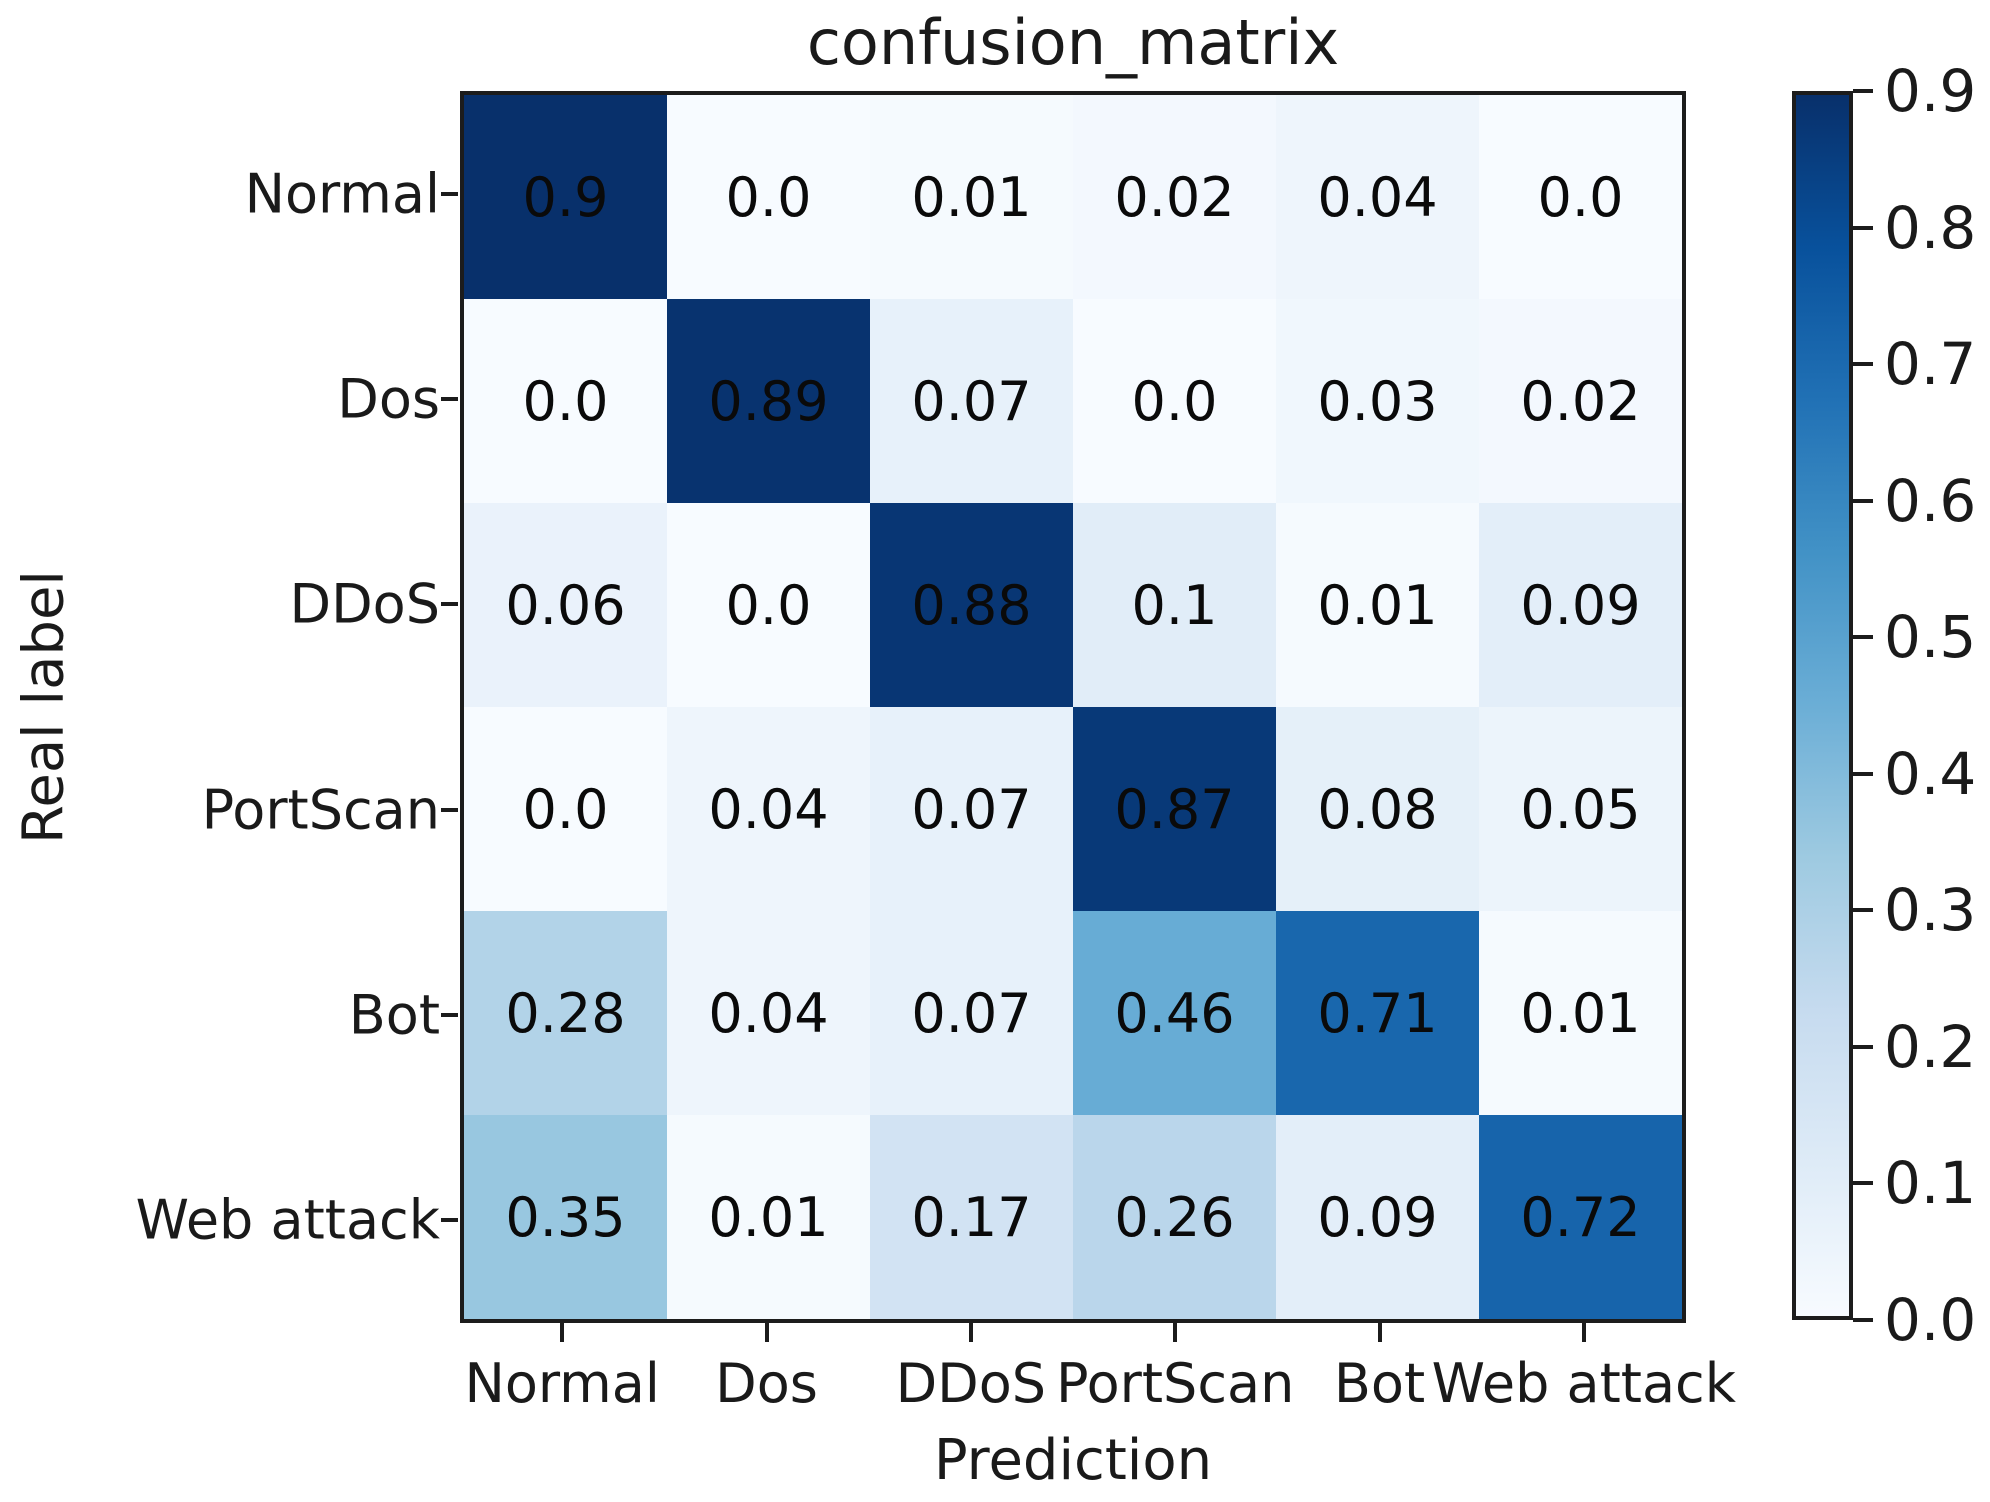 This screenshot has width=1990, height=1502. What do you see at coordinates (565, 1217) in the screenshot?
I see `heatmap-cell: 0.35` at bounding box center [565, 1217].